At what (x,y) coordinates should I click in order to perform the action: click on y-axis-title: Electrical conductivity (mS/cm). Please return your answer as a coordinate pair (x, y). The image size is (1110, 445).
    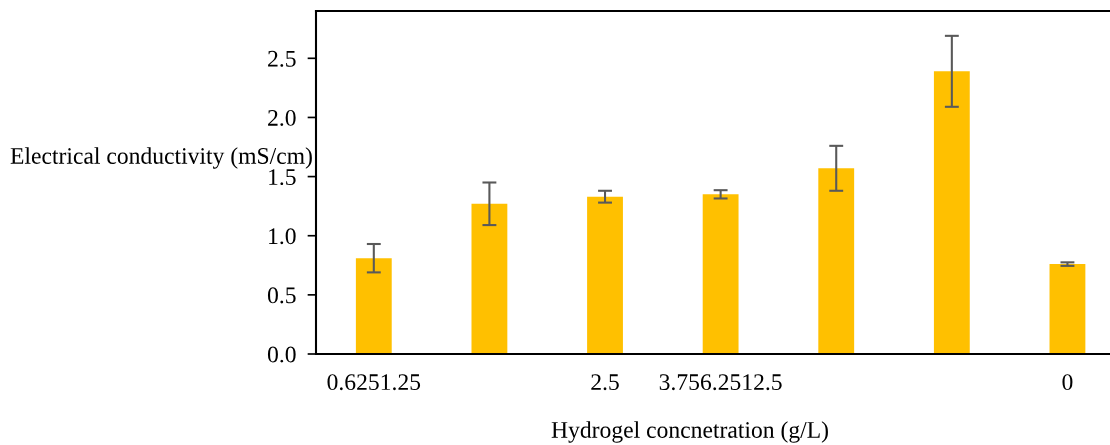
    Looking at the image, I should click on (161, 158).